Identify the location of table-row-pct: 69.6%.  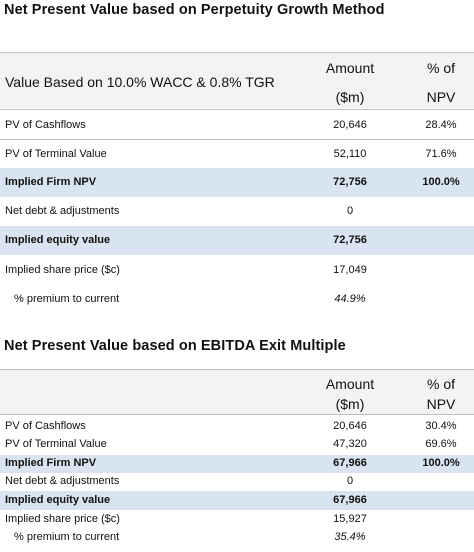
(441, 444).